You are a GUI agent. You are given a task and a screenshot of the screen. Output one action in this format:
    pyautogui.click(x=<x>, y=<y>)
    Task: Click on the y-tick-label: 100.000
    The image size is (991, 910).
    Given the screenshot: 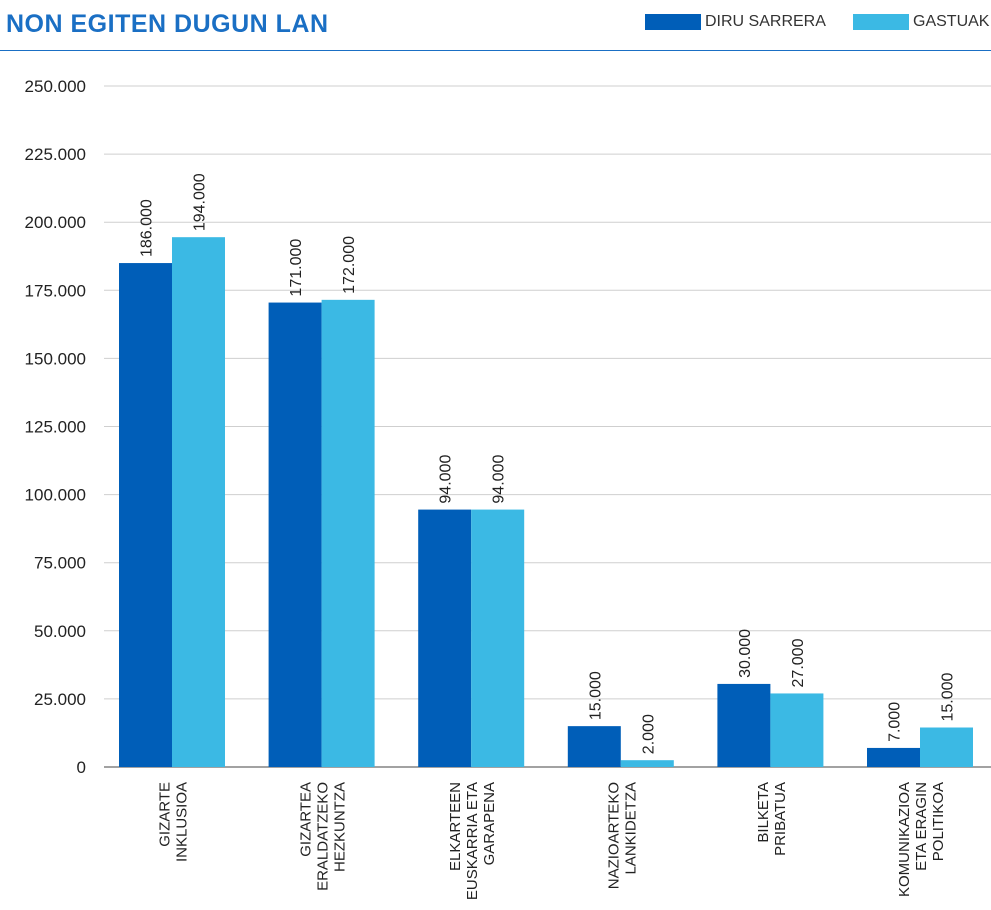 What is the action you would take?
    pyautogui.click(x=55, y=495)
    